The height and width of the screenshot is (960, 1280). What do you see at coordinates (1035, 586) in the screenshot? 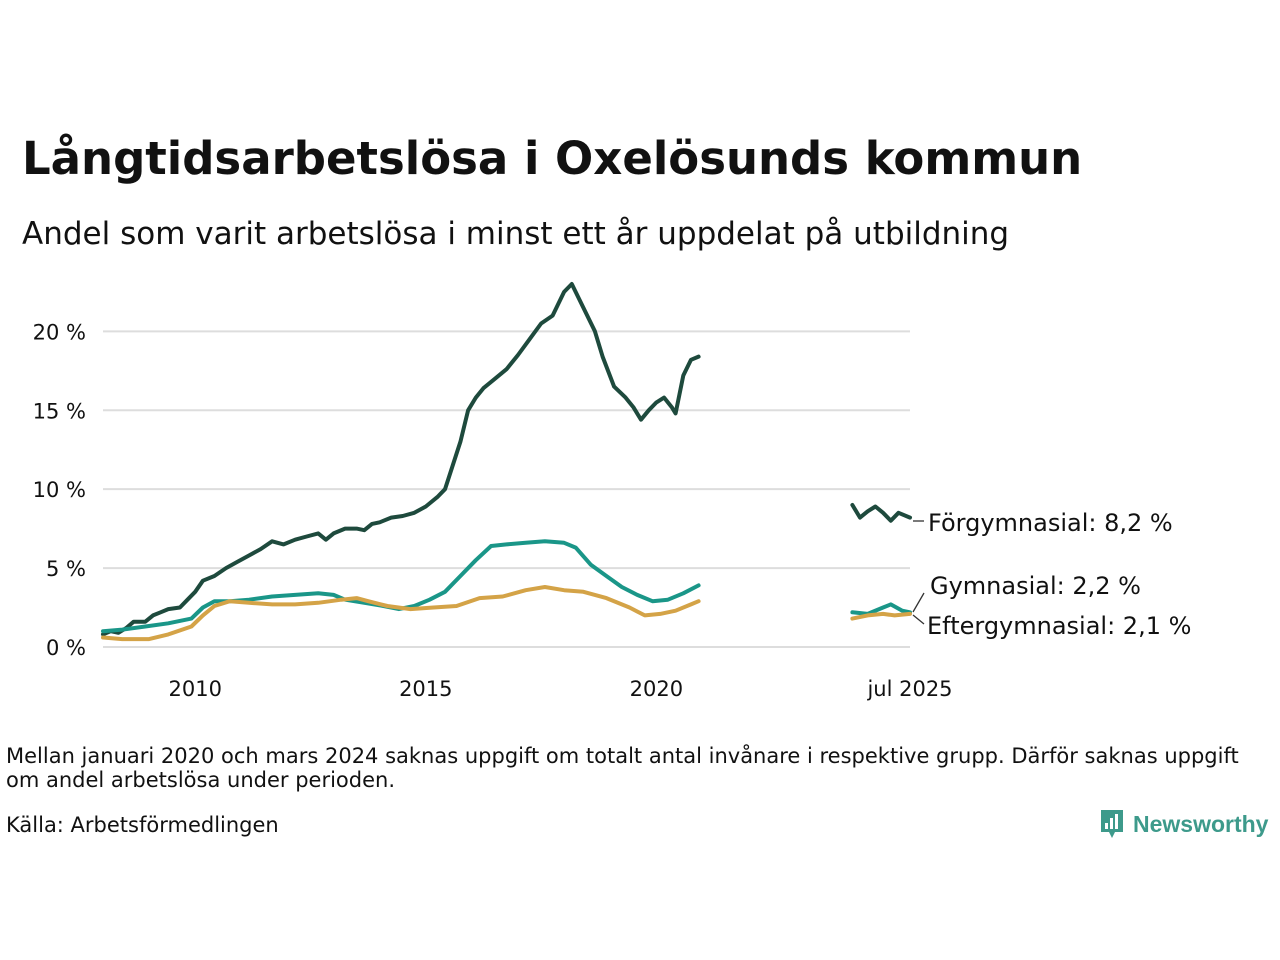
I see `series-end-label: Gymnasial: 2,2 %` at bounding box center [1035, 586].